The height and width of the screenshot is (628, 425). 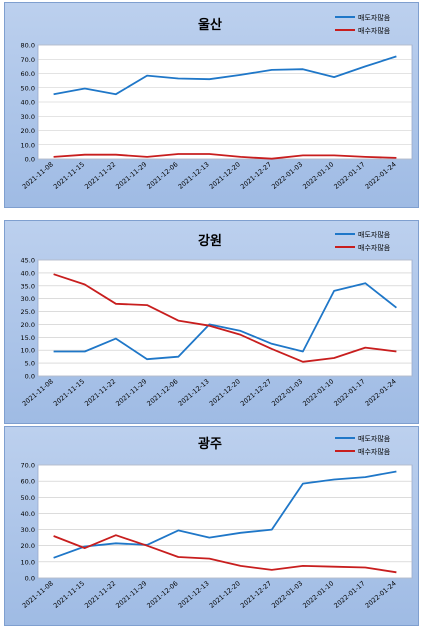 What do you see at coordinates (28, 312) in the screenshot?
I see `y-tick-label: 25.0` at bounding box center [28, 312].